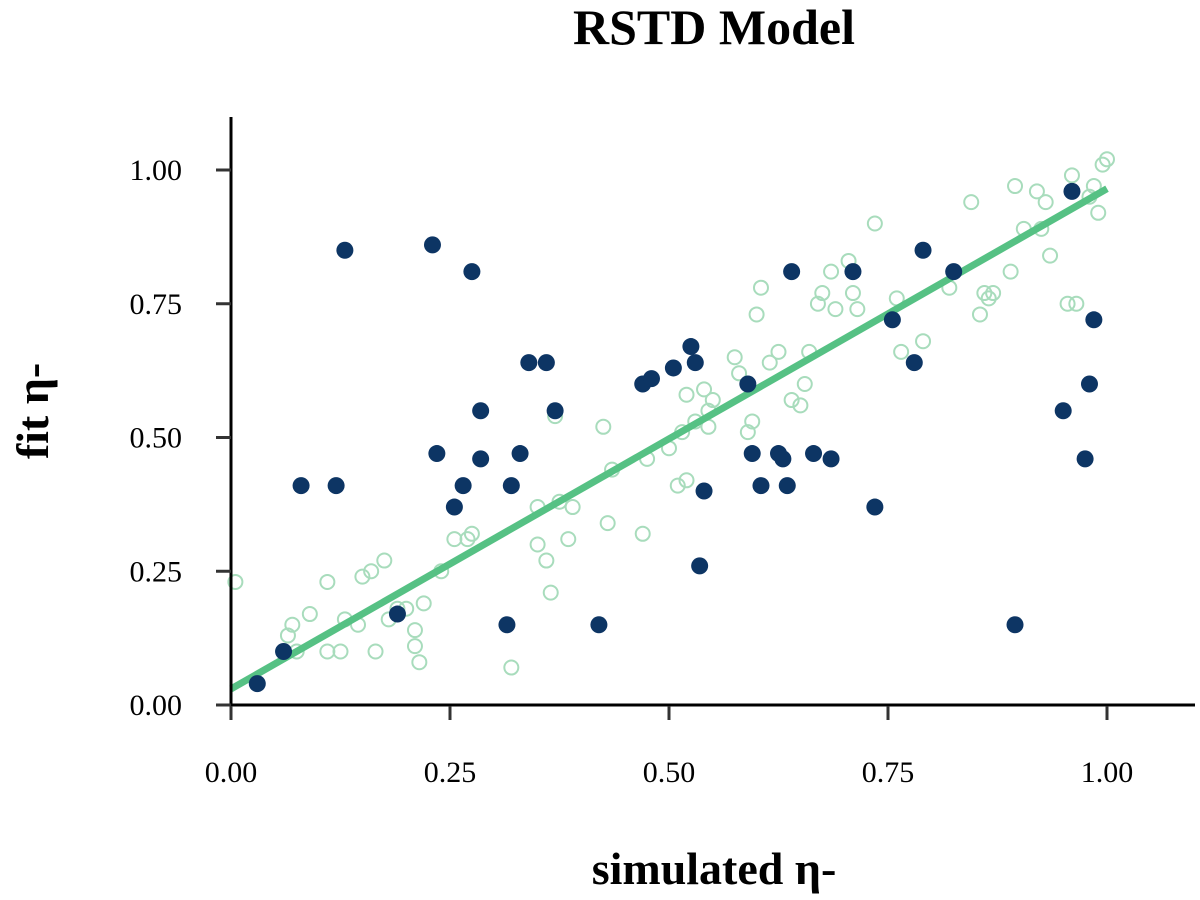  Describe the element at coordinates (669, 772) in the screenshot. I see `x-tick-label-2: 0.50` at that location.